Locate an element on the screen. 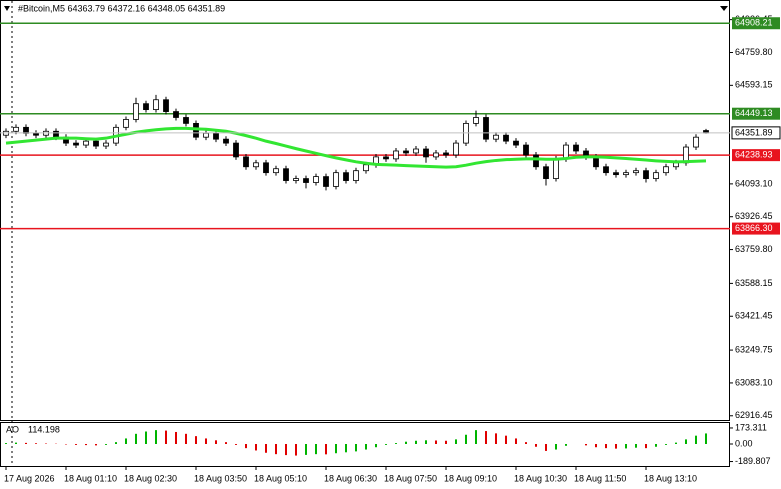  level-label: 64238.93 is located at coordinates (754, 155).